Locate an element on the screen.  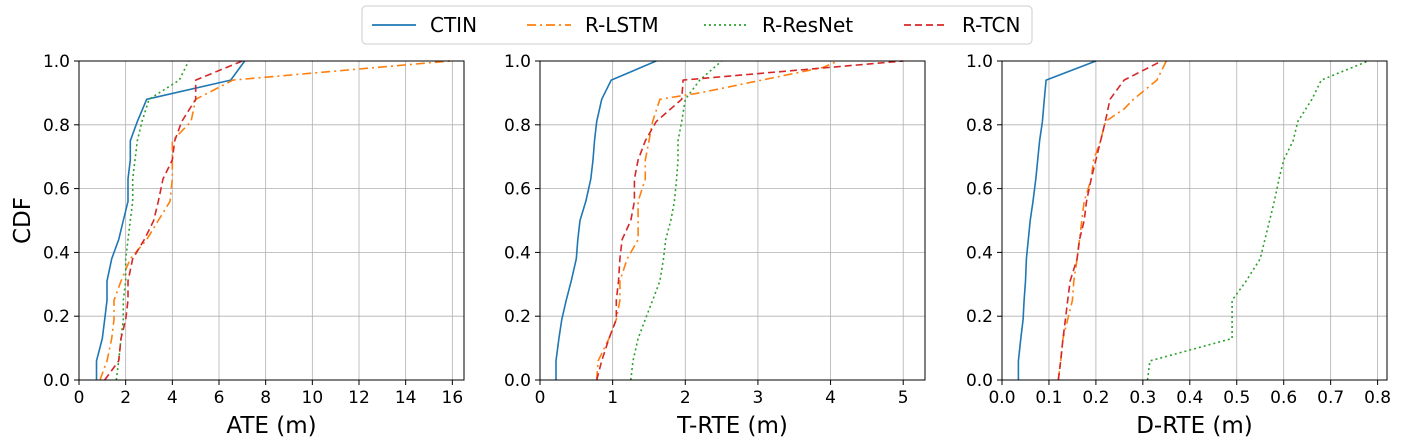
x-tick-label: 0.1 is located at coordinates (1048, 398).